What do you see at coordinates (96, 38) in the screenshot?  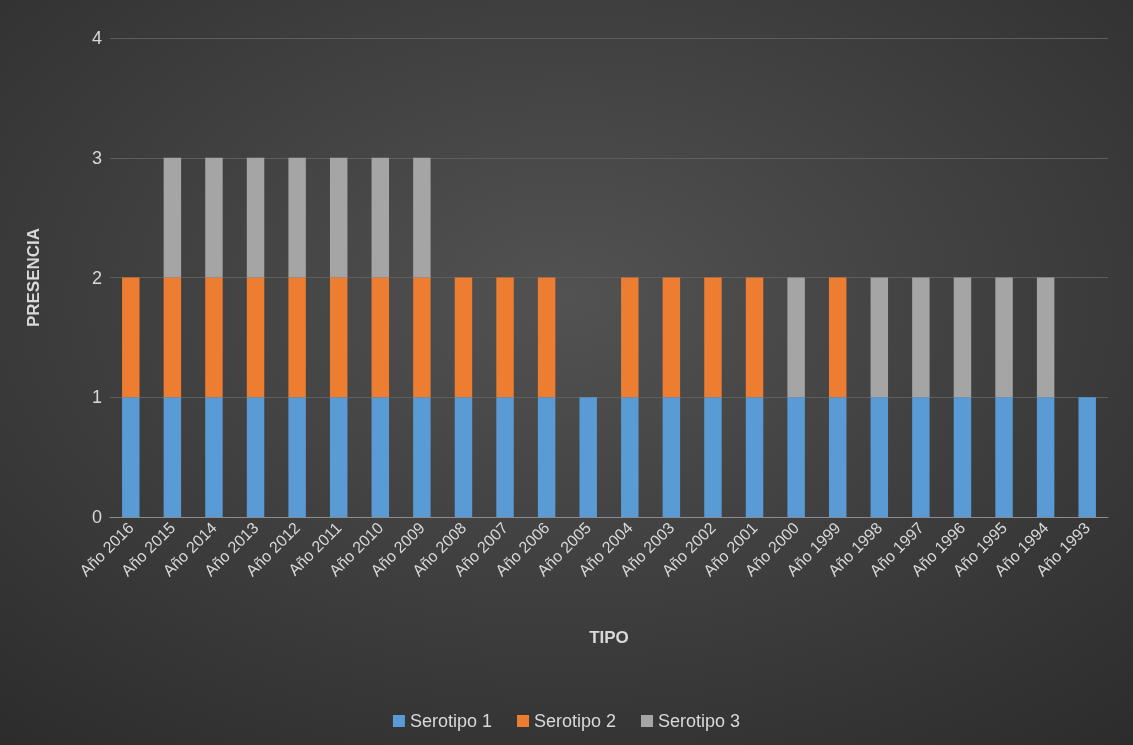 I see `y-tick-label: 4` at bounding box center [96, 38].